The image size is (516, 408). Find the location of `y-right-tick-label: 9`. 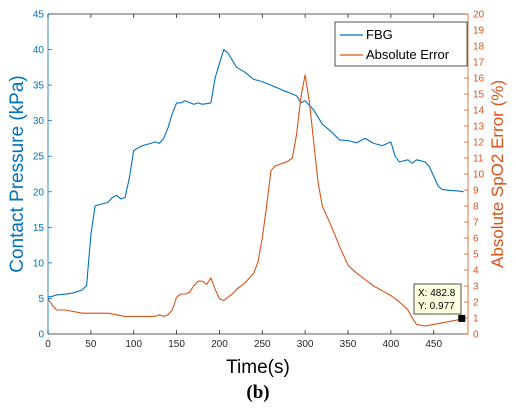

y-right-tick-label: 9 is located at coordinates (476, 191).